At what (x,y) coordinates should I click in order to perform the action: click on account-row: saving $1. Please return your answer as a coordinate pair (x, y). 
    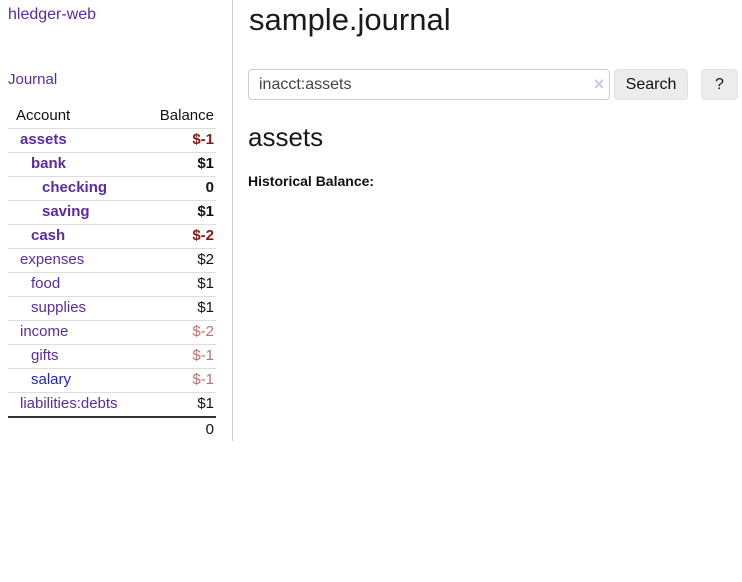
    Looking at the image, I should click on (112, 212).